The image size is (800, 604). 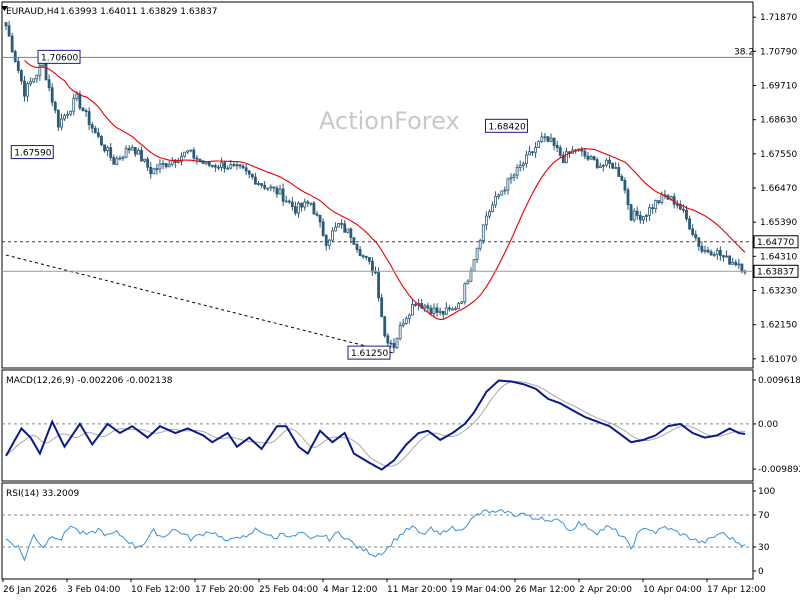 What do you see at coordinates (160, 590) in the screenshot?
I see `x-tick-label: 10 Feb 12:00` at bounding box center [160, 590].